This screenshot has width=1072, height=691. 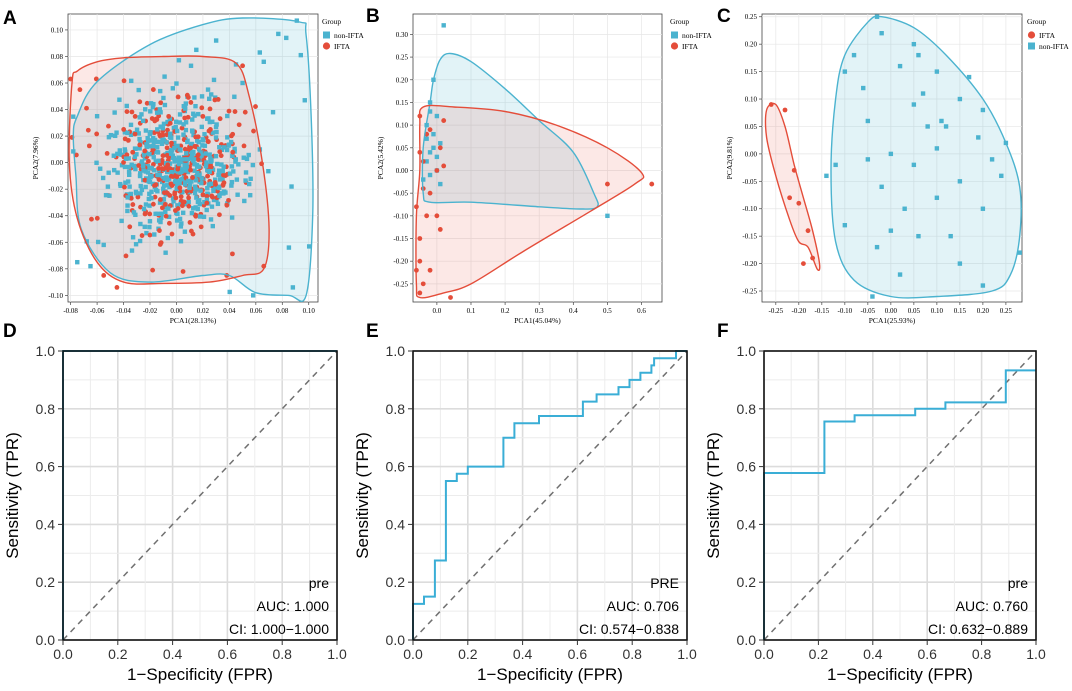 I want to click on y-tick-label: 0.2, so click(x=46, y=582).